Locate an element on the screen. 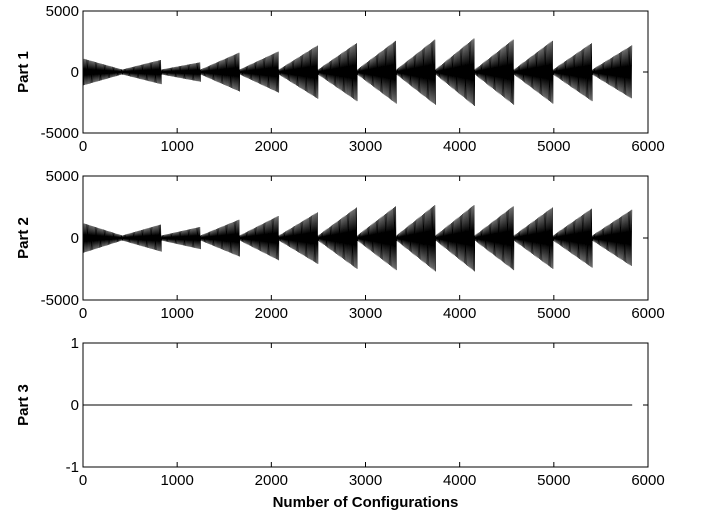 Image resolution: width=706 pixels, height=516 pixels. y-axis-label: Part 3 is located at coordinates (23, 405).